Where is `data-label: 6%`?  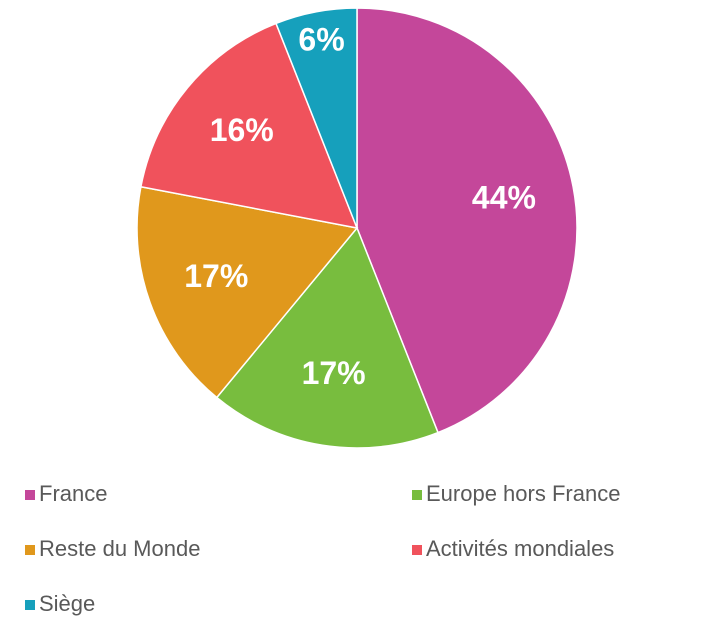
data-label: 6% is located at coordinates (321, 40).